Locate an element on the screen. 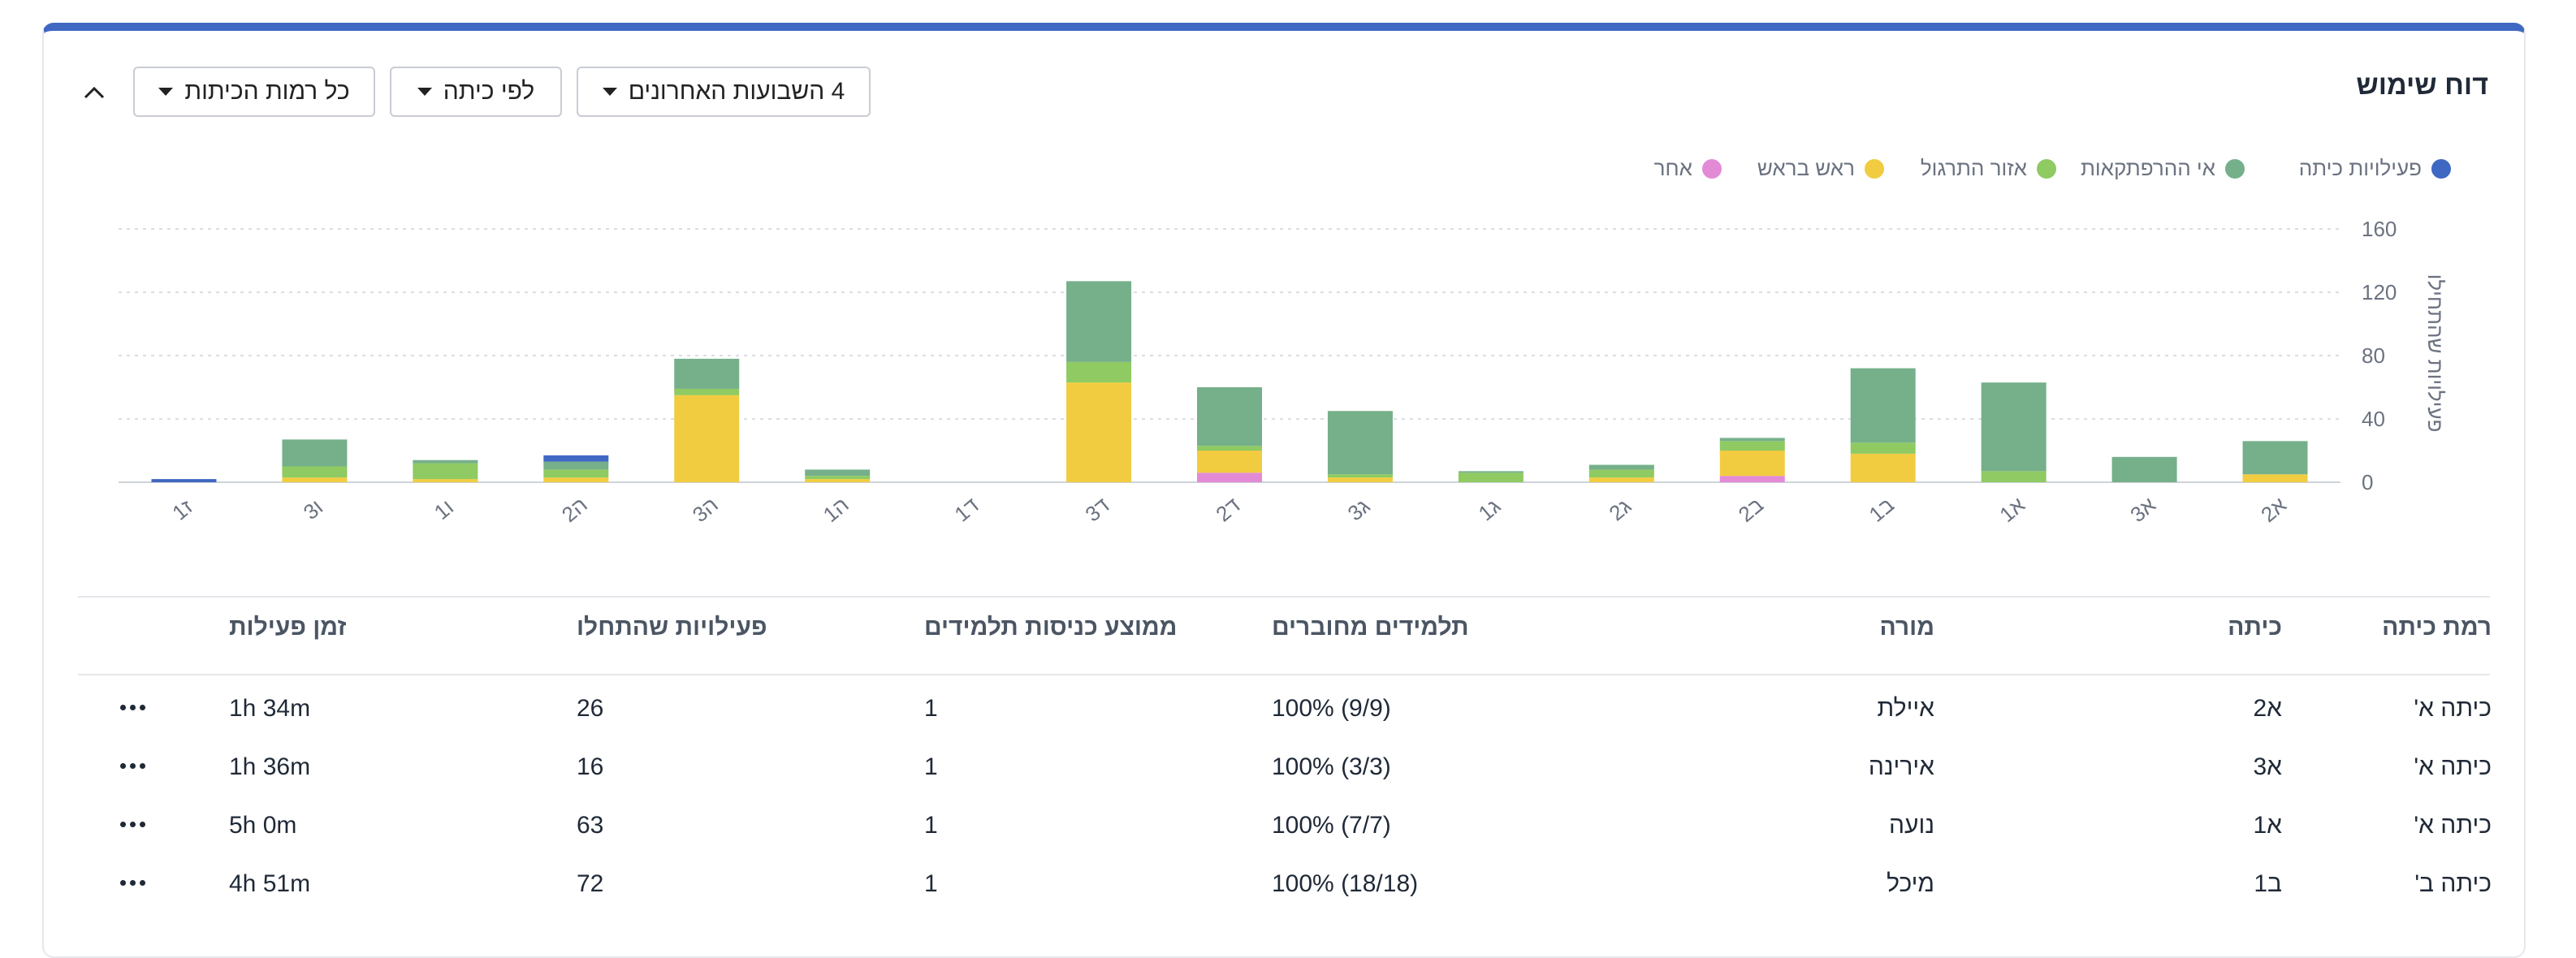  group-by-dropdown: לפי כיתה is located at coordinates (476, 92).